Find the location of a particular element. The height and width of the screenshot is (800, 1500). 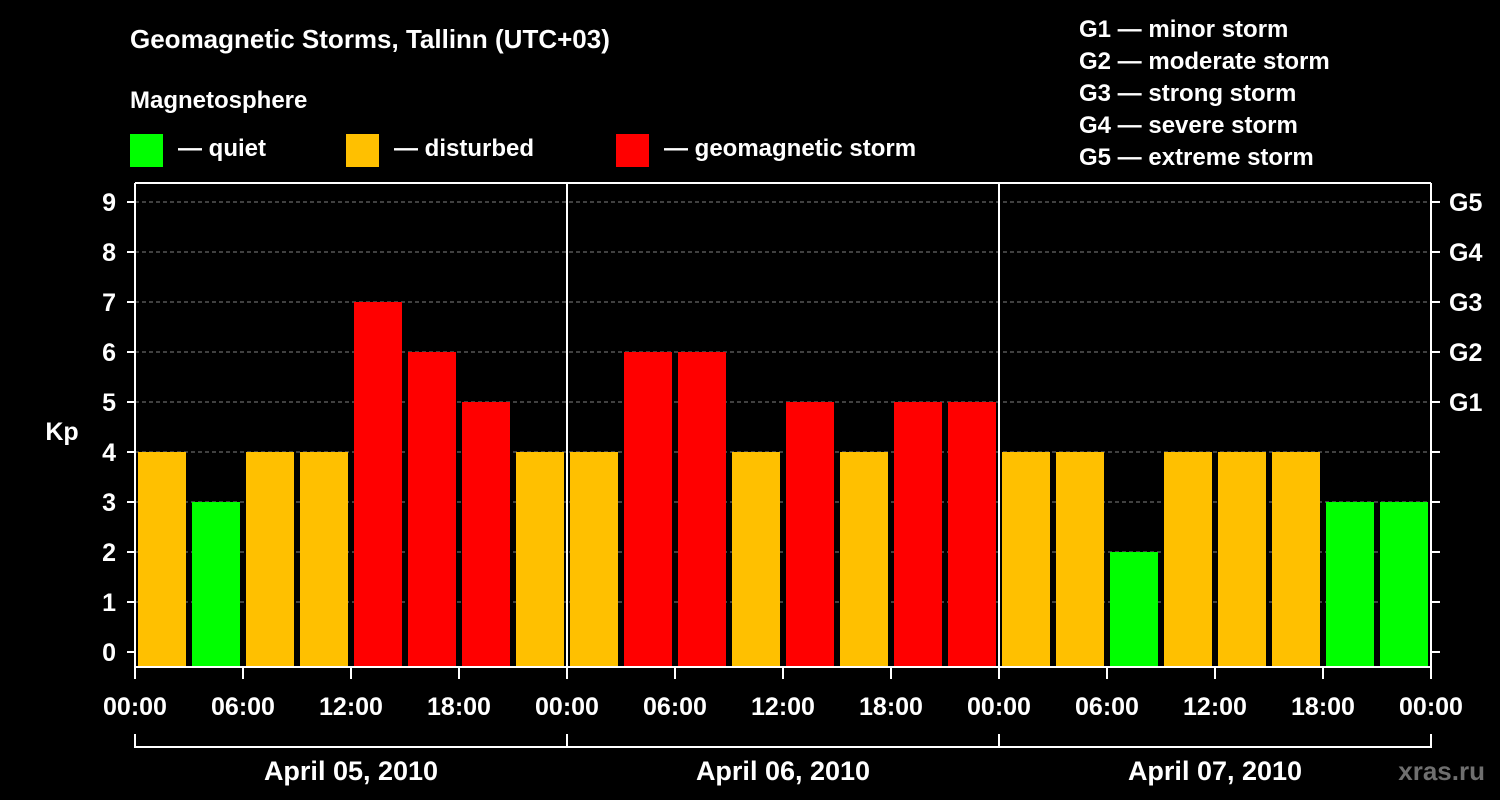

x-tick-label-1: 06:00 is located at coordinates (243, 707).